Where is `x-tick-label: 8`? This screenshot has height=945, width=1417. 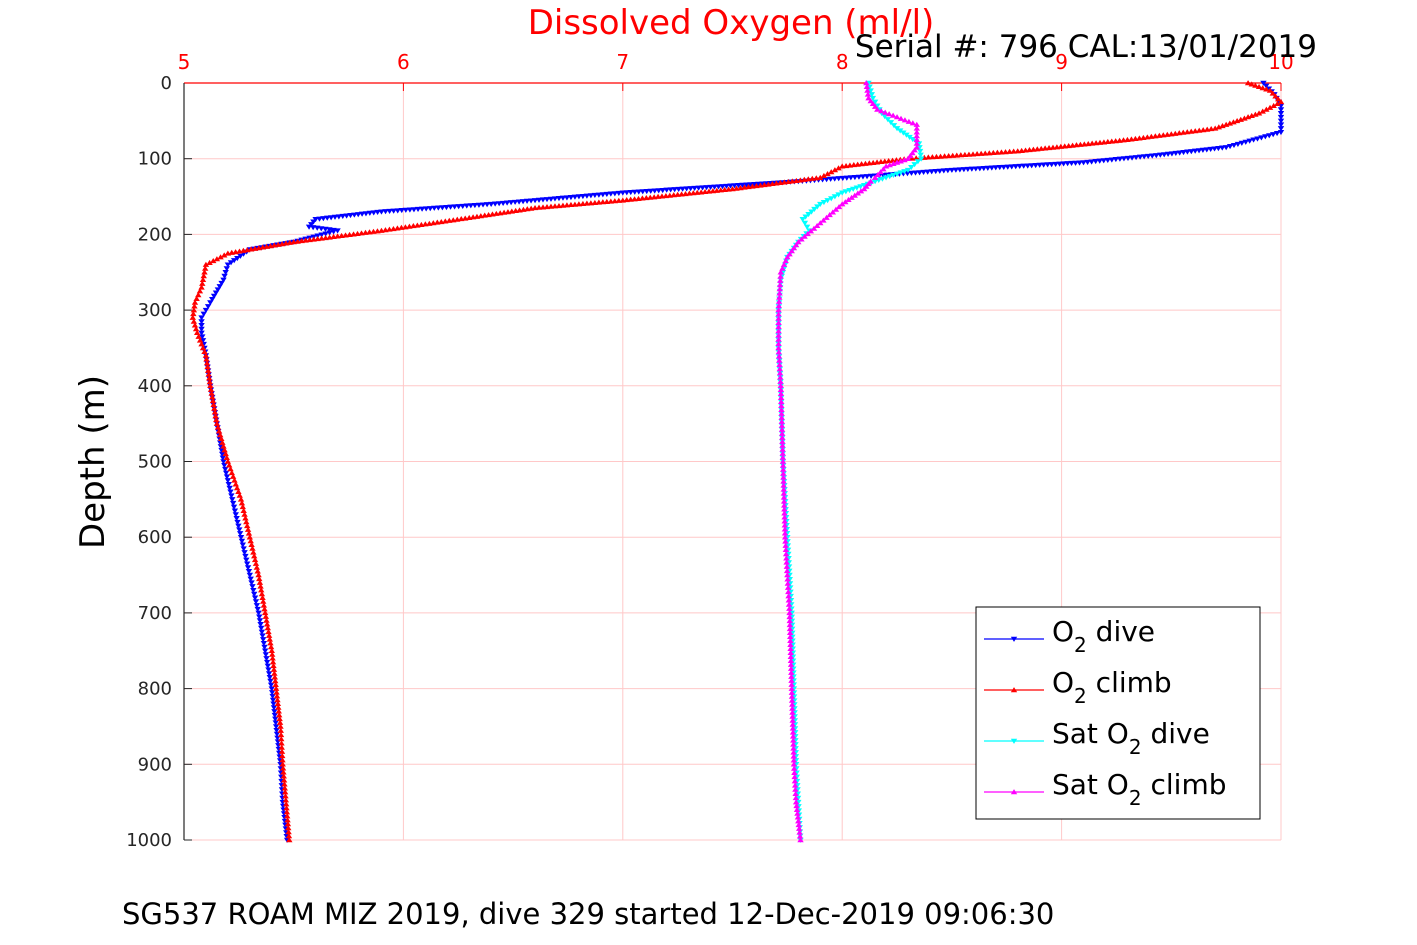 x-tick-label: 8 is located at coordinates (842, 62).